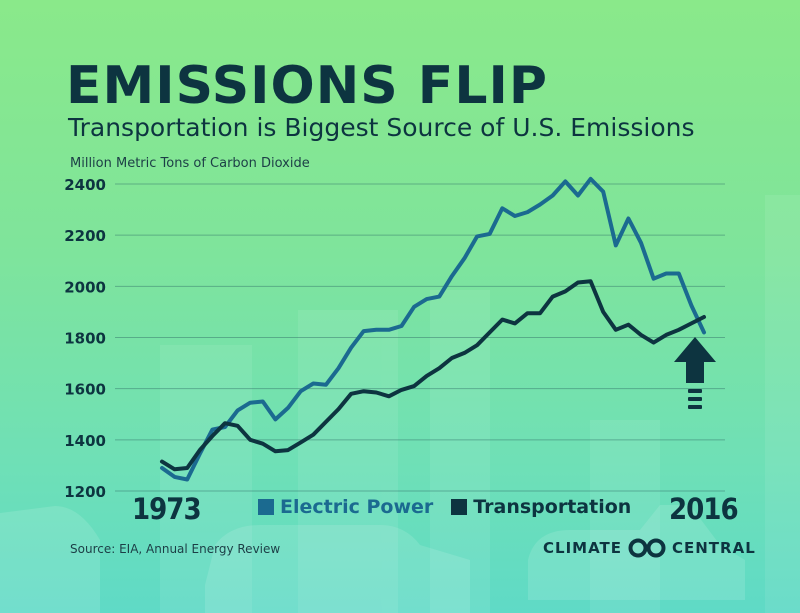 Image resolution: width=800 pixels, height=613 pixels. Describe the element at coordinates (85, 236) in the screenshot. I see `y-tick-label: 2200` at that location.